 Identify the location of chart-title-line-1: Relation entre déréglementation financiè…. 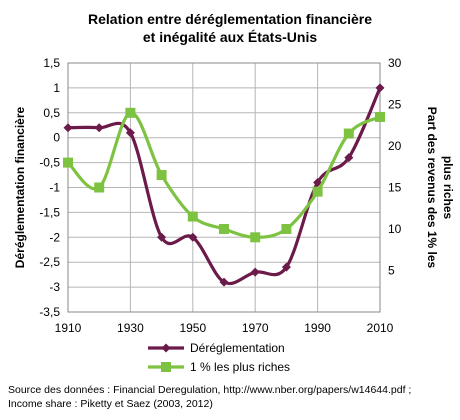
(230, 19).